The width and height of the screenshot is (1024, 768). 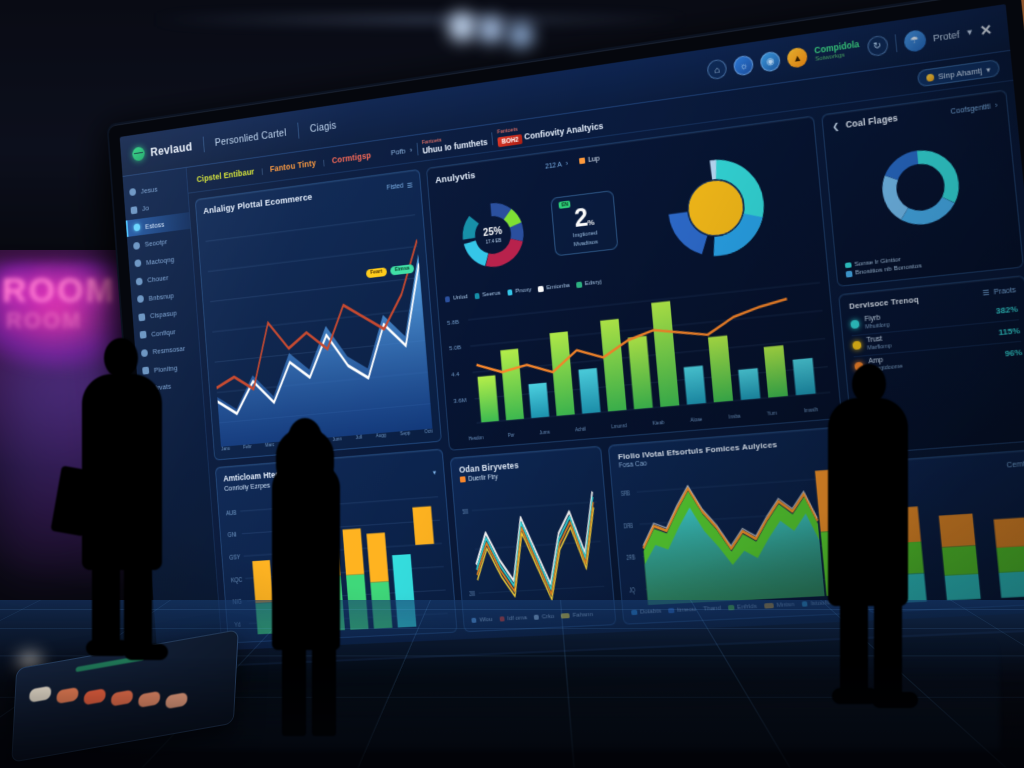 What do you see at coordinates (586, 243) in the screenshot?
I see `kpi-label-2: Mvadtsos` at bounding box center [586, 243].